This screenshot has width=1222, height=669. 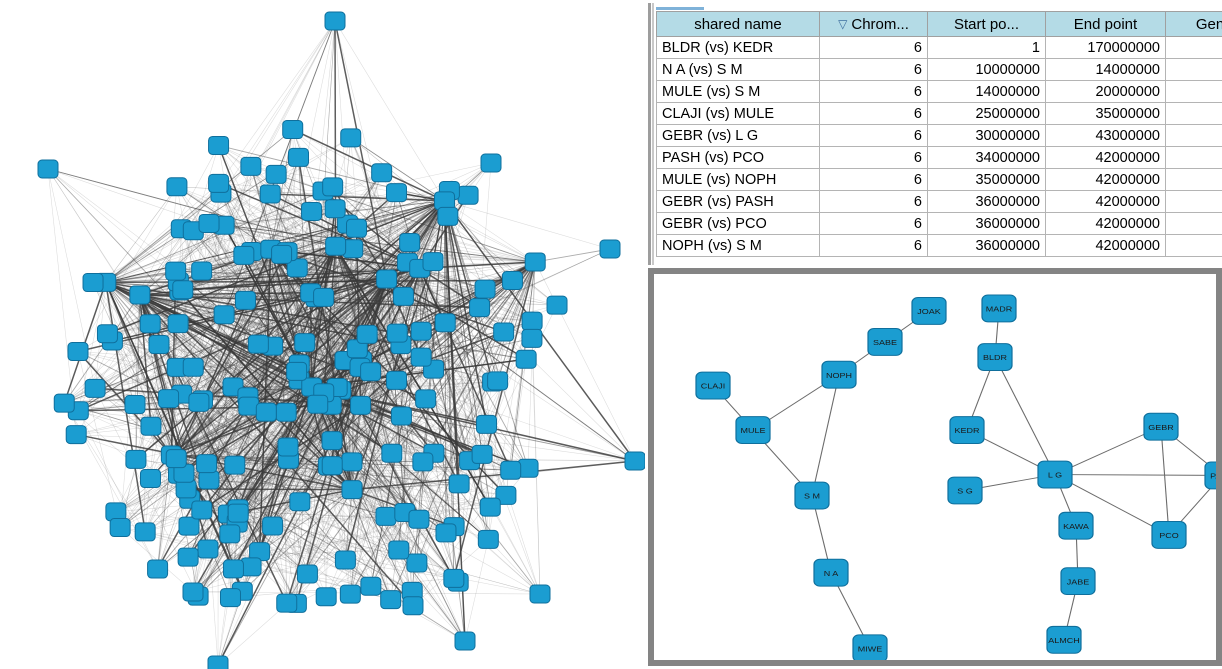 What do you see at coordinates (1210, 475) in the screenshot?
I see `network-node: PASH` at bounding box center [1210, 475].